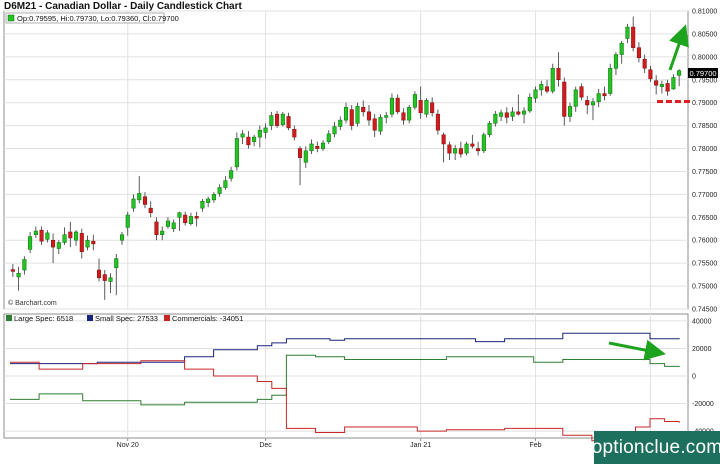  Describe the element at coordinates (694, 377) in the screenshot. I see `cot-tick-label: 0` at that location.